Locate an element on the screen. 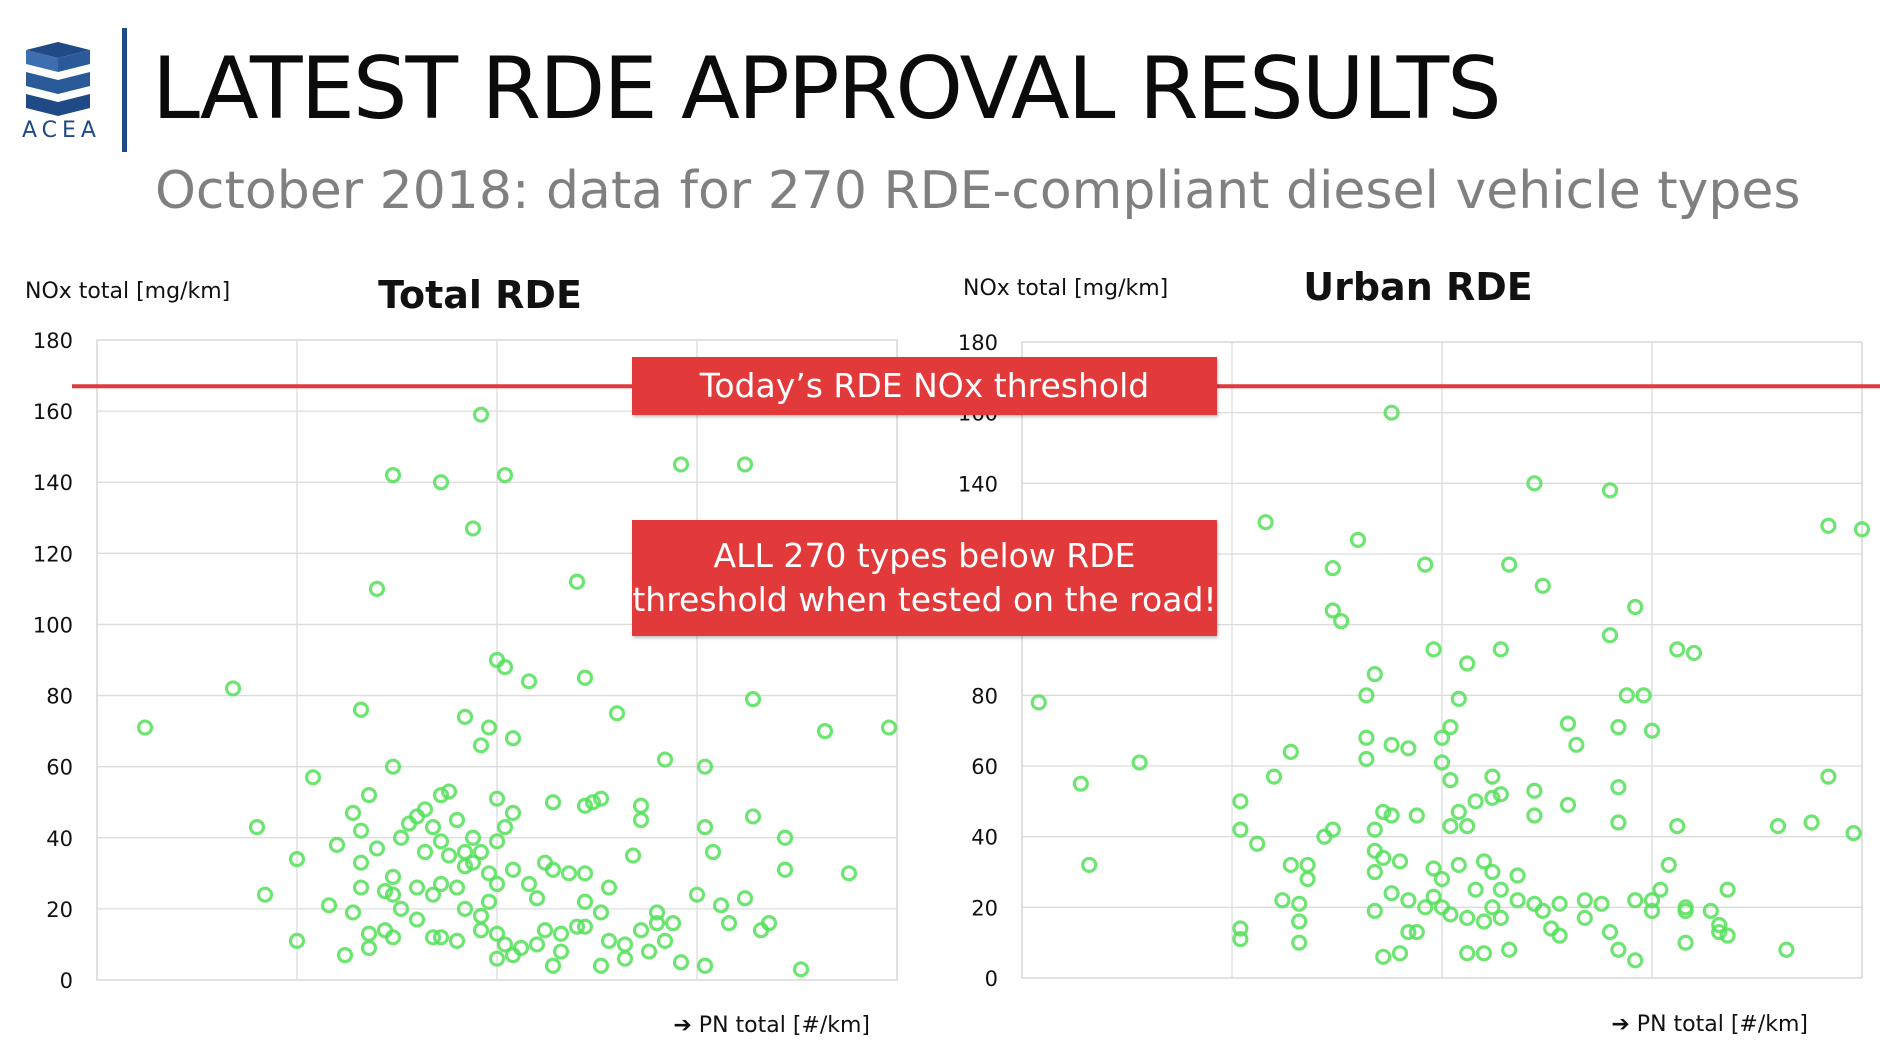 The height and width of the screenshot is (1060, 1880). chart-title: Total RDE is located at coordinates (480, 295).